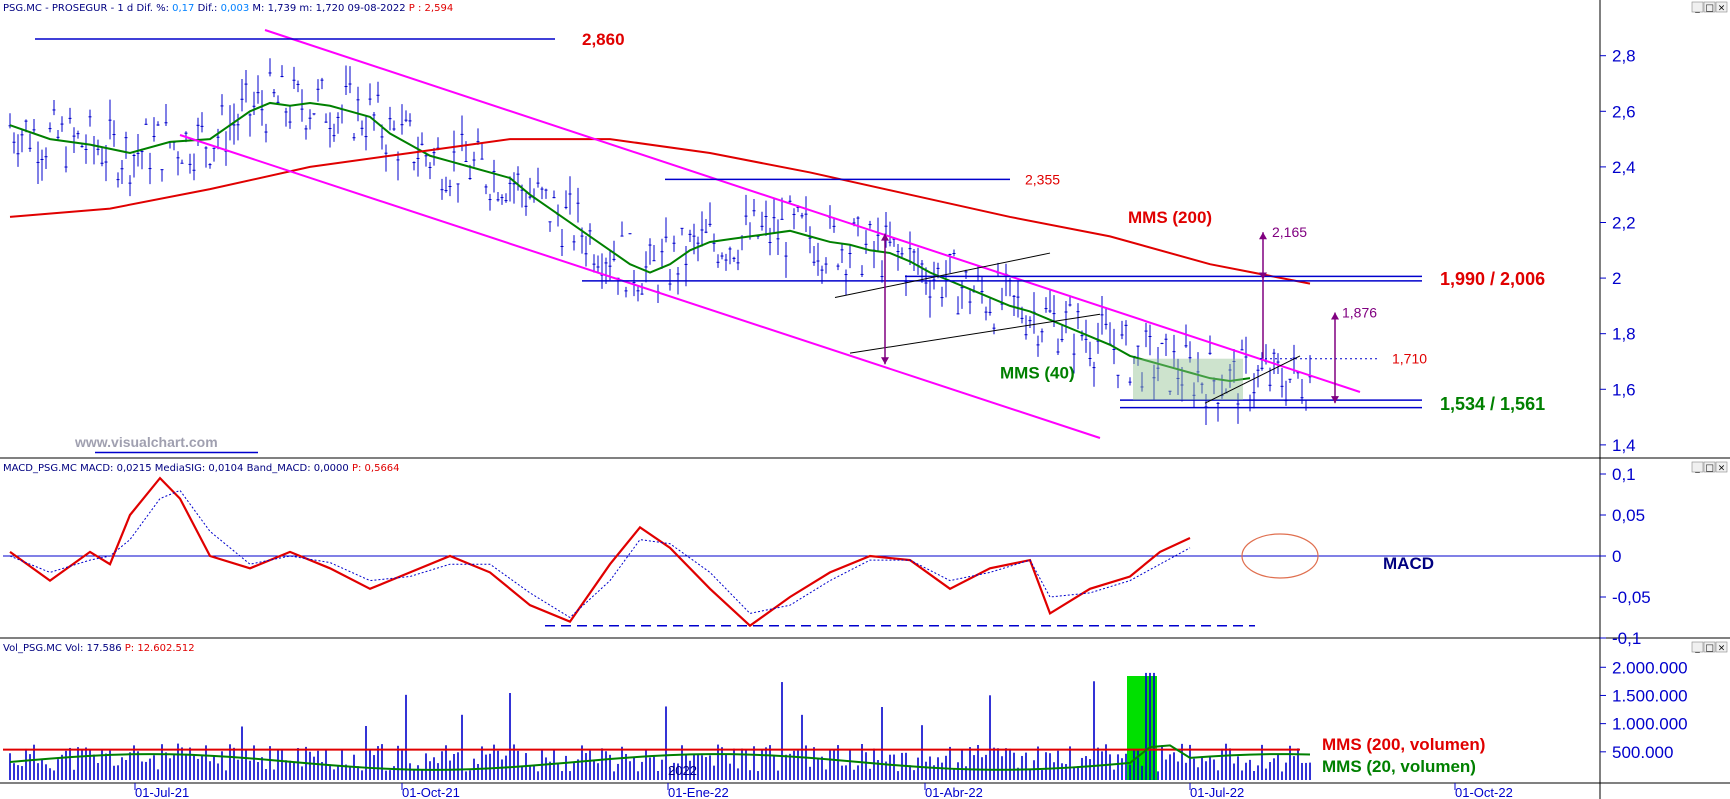  What do you see at coordinates (1626, 638) in the screenshot?
I see `macd-y-tick-label: -0,1` at bounding box center [1626, 638].